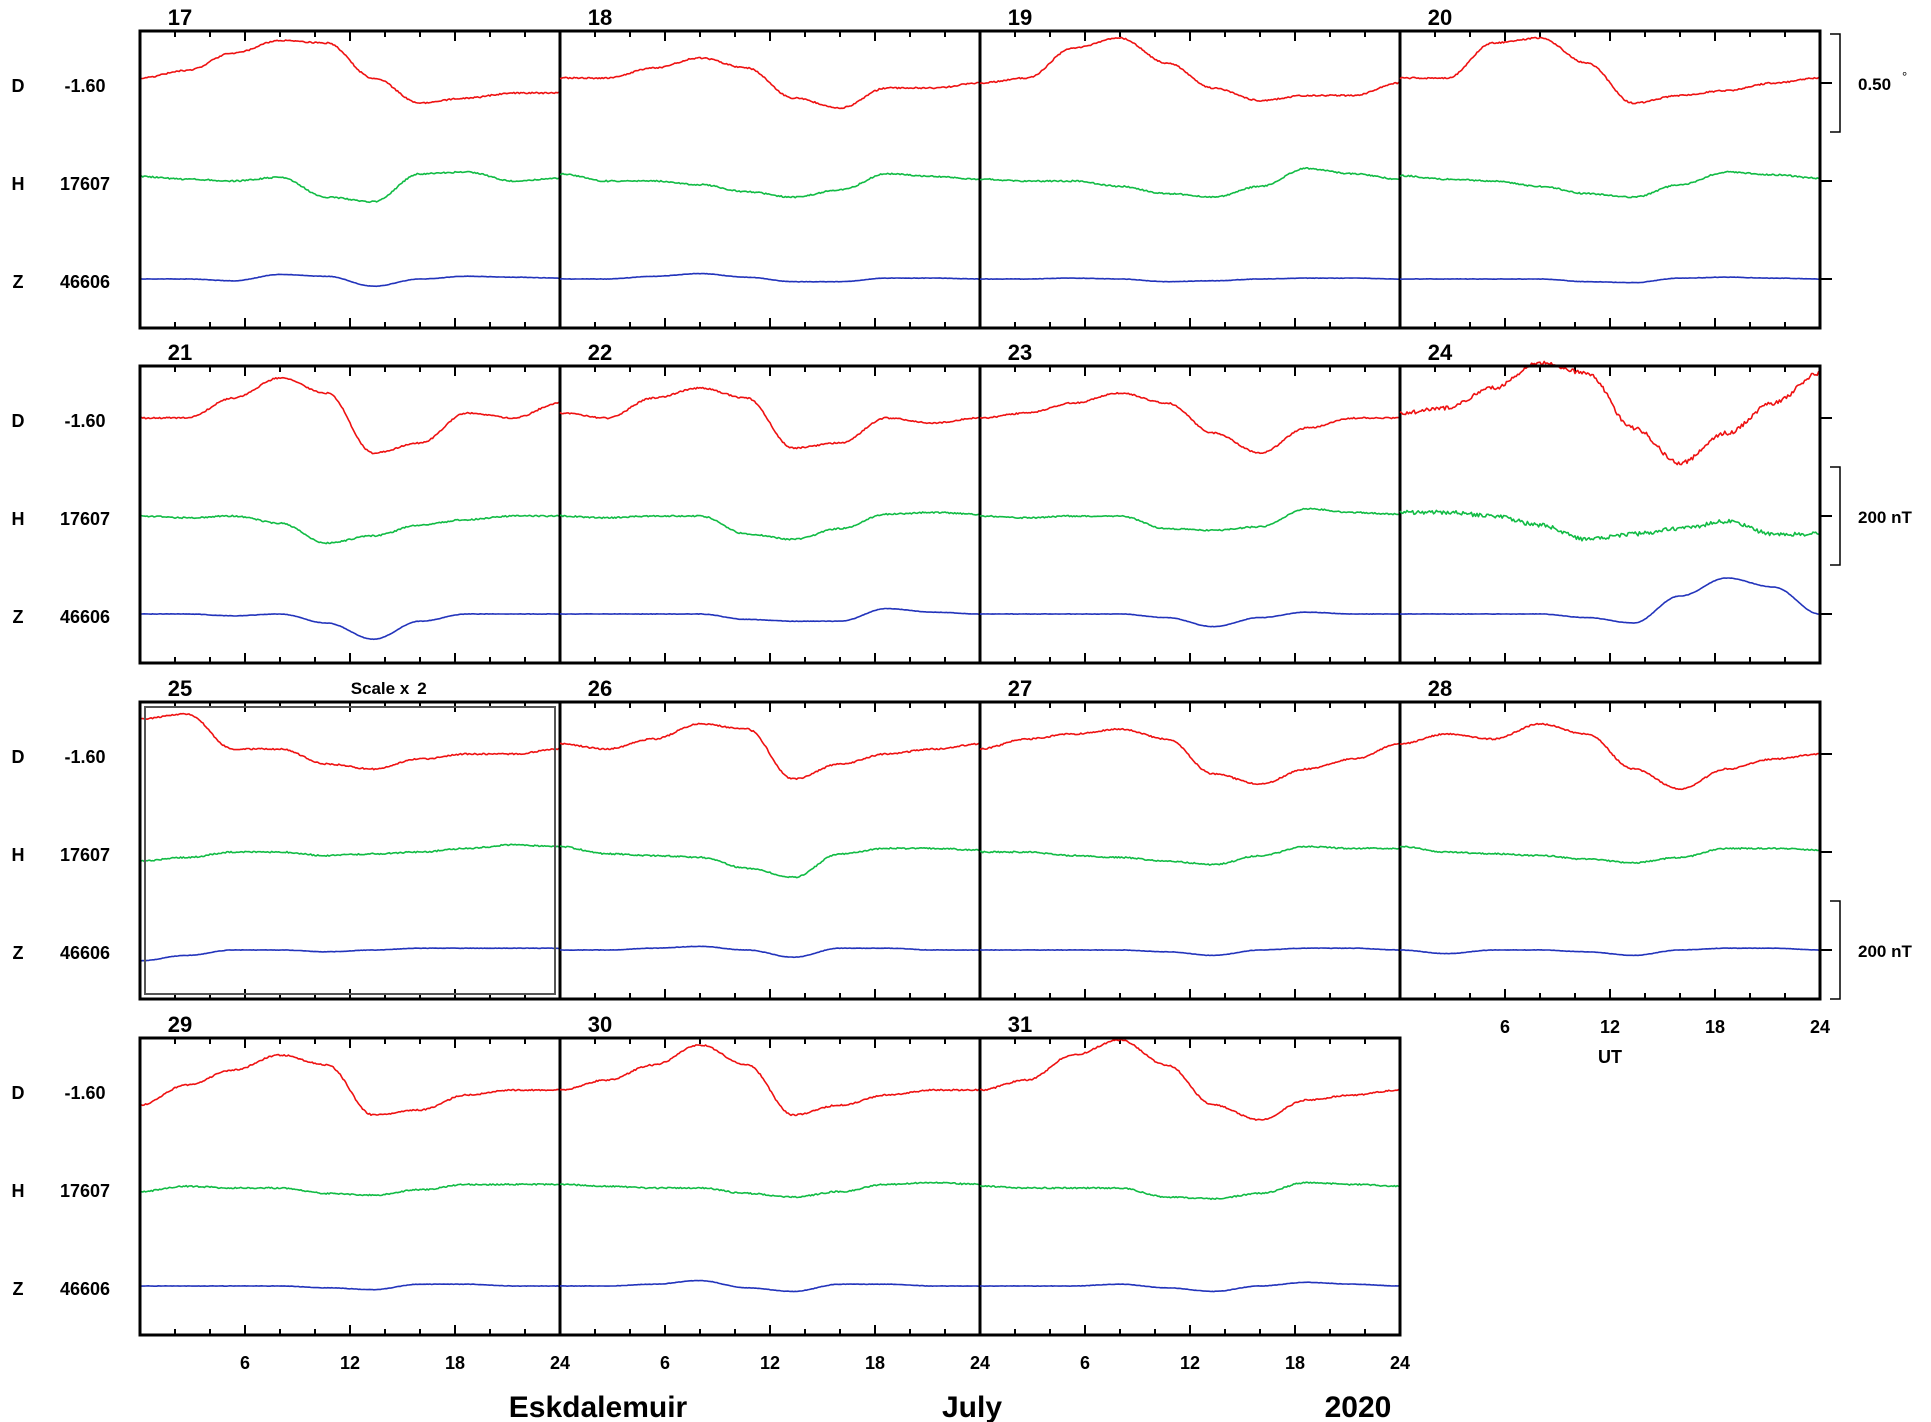  I want to click on scale-bars: 0.50 ° 200 nT 200 nT, so click(1871, 516).